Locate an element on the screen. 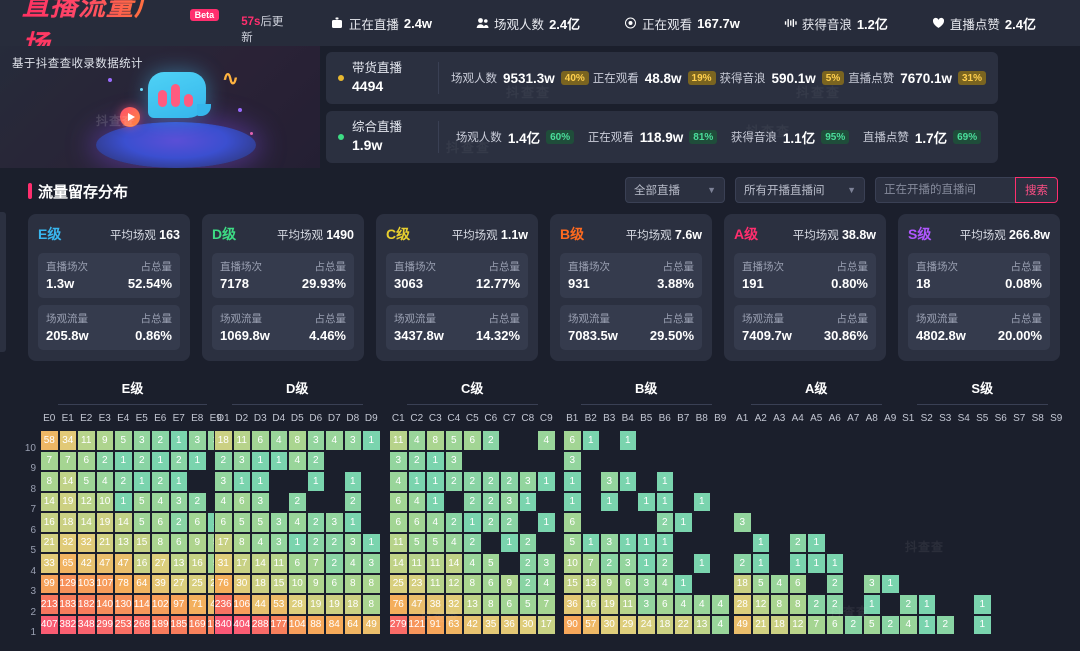 The width and height of the screenshot is (1080, 651). heatmap-cell: 253 is located at coordinates (123, 624).